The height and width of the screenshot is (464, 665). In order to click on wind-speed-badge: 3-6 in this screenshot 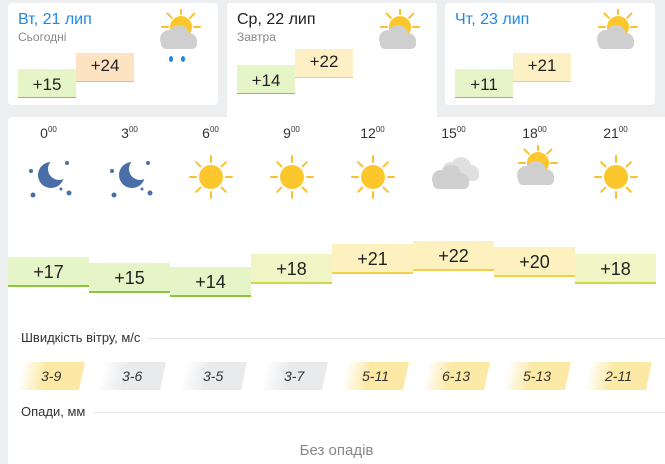, I will do `click(132, 376)`.